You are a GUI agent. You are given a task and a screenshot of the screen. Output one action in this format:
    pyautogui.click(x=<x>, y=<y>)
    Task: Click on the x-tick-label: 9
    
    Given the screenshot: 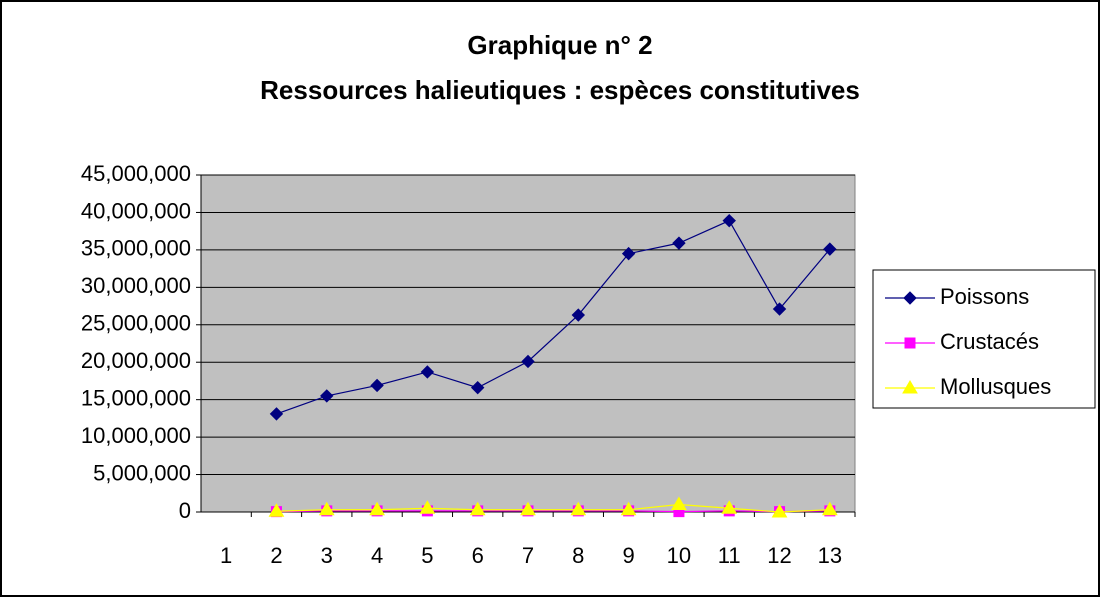 What is the action you would take?
    pyautogui.click(x=628, y=555)
    